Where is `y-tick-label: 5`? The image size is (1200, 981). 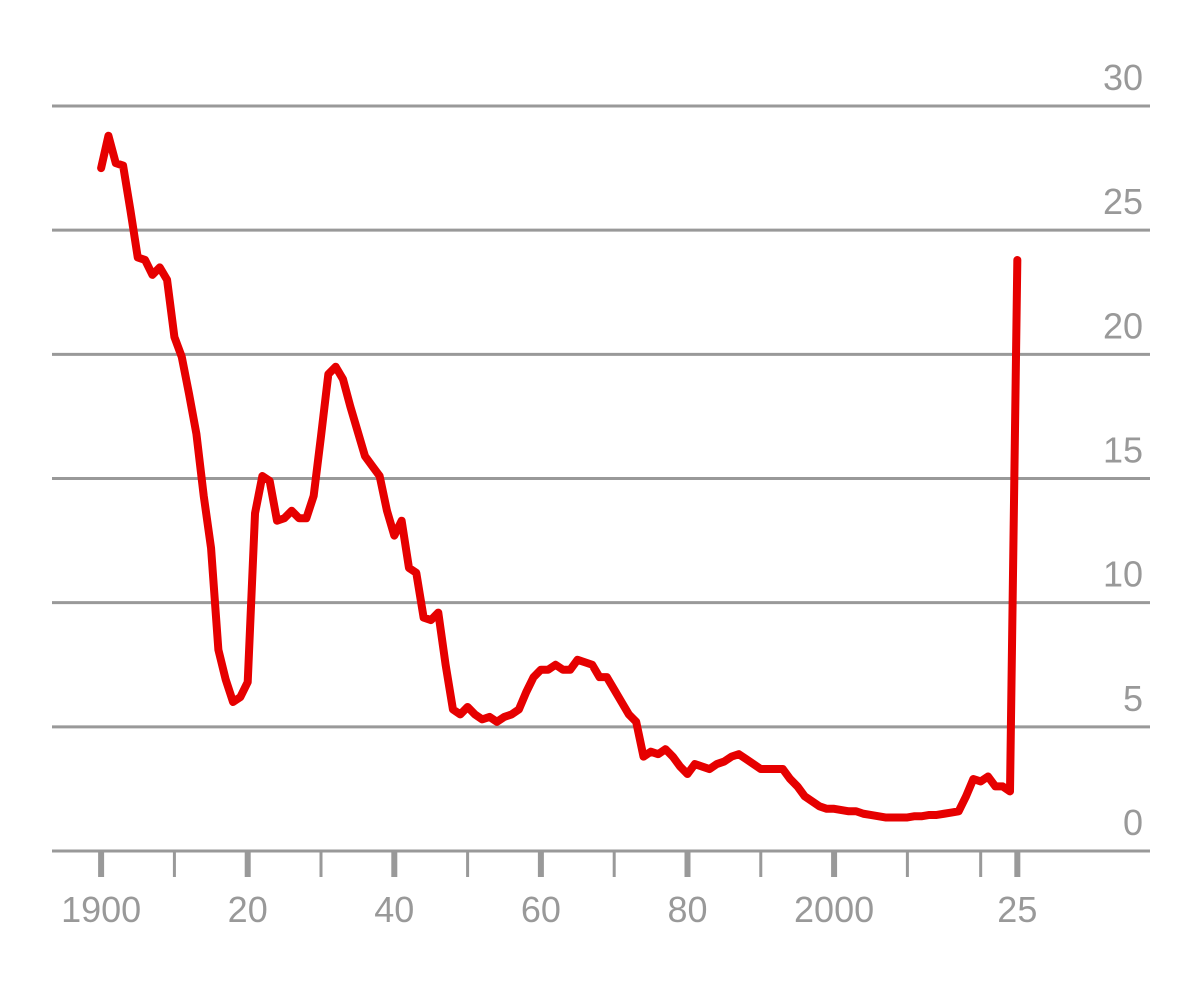
y-tick-label: 5 is located at coordinates (1133, 698).